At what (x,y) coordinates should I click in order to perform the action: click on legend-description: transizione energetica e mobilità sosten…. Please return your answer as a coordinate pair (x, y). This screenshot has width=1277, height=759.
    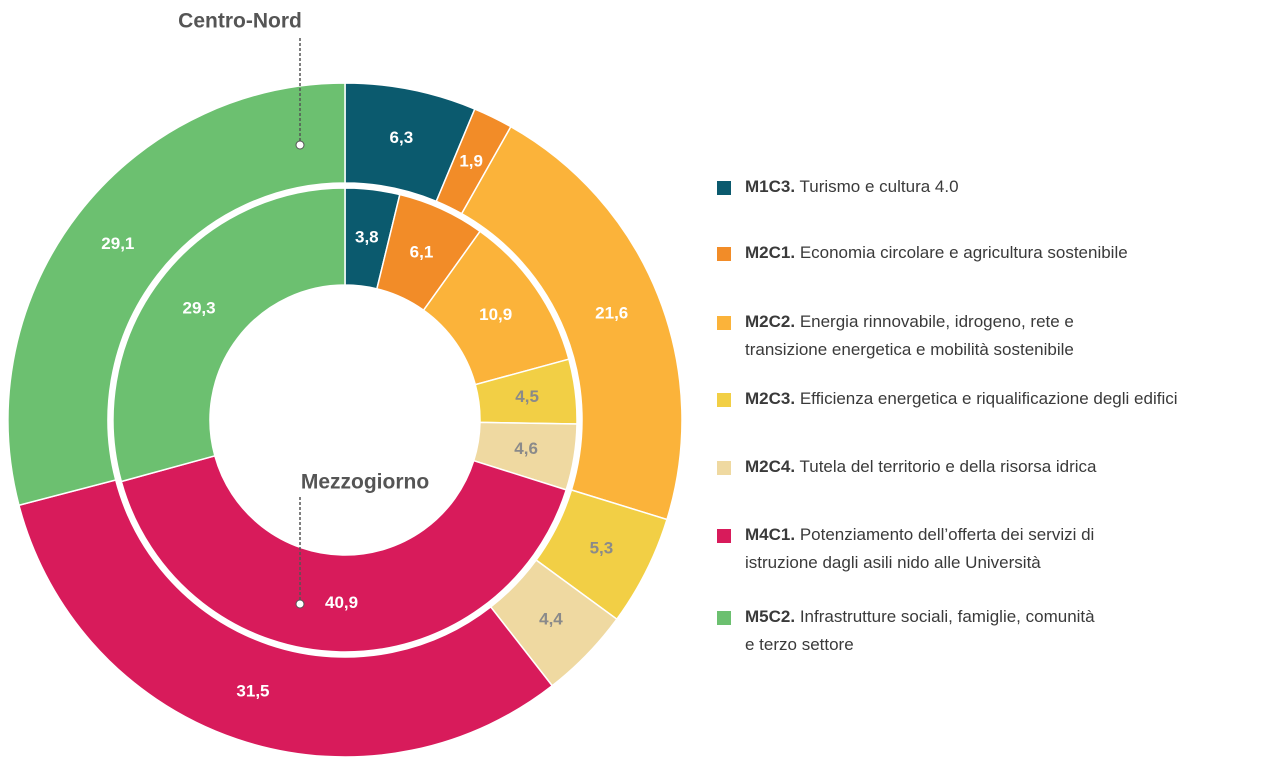
    Looking at the image, I should click on (909, 349).